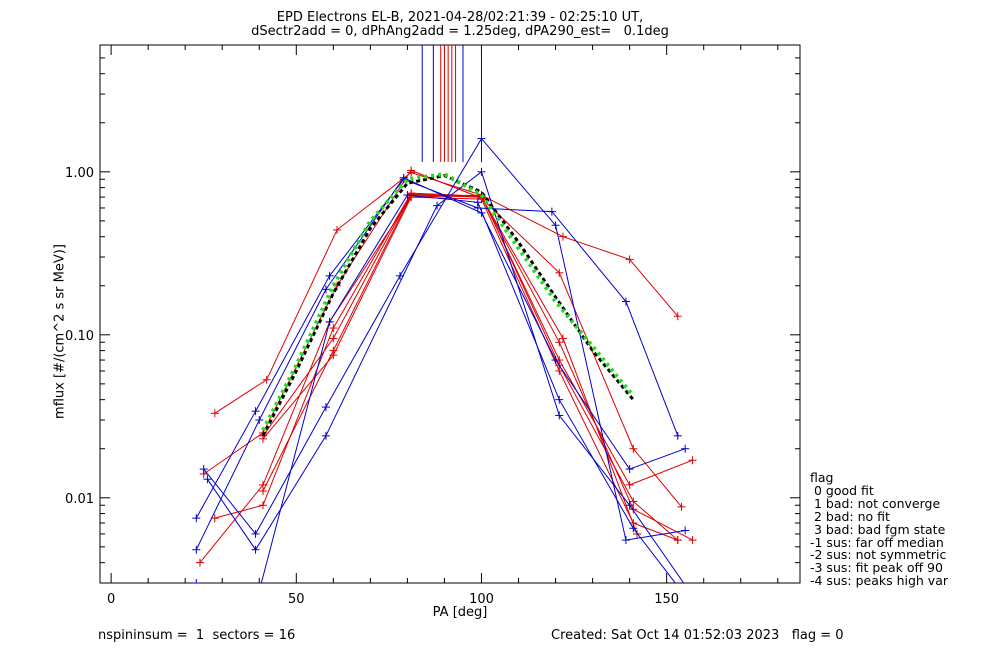 The height and width of the screenshot is (650, 1000). I want to click on x-tick-label: 0, so click(111, 599).